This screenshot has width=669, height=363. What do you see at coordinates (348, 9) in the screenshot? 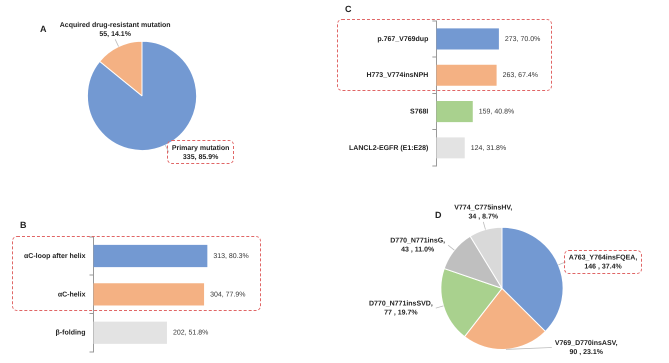
I see `text: C` at bounding box center [348, 9].